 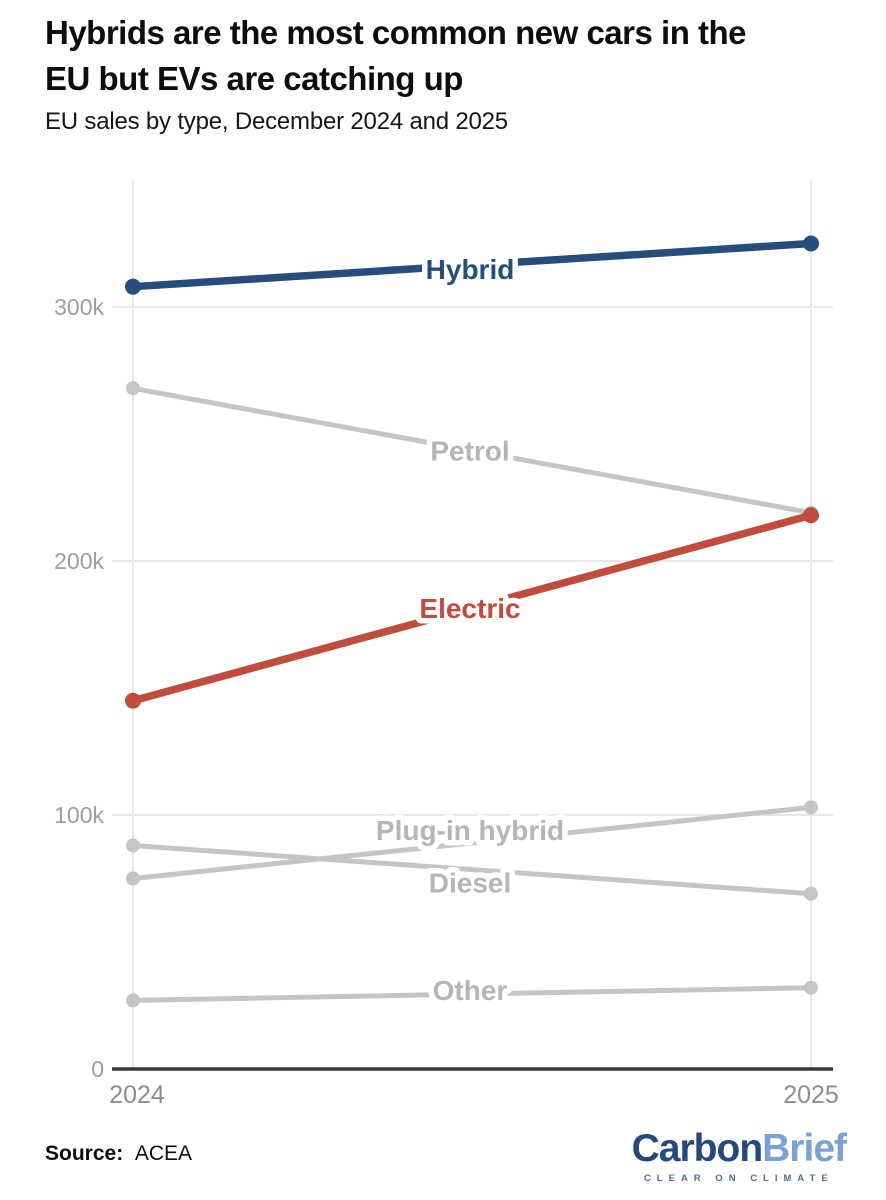 I want to click on y-tick-label-0: 0, so click(x=97, y=1069).